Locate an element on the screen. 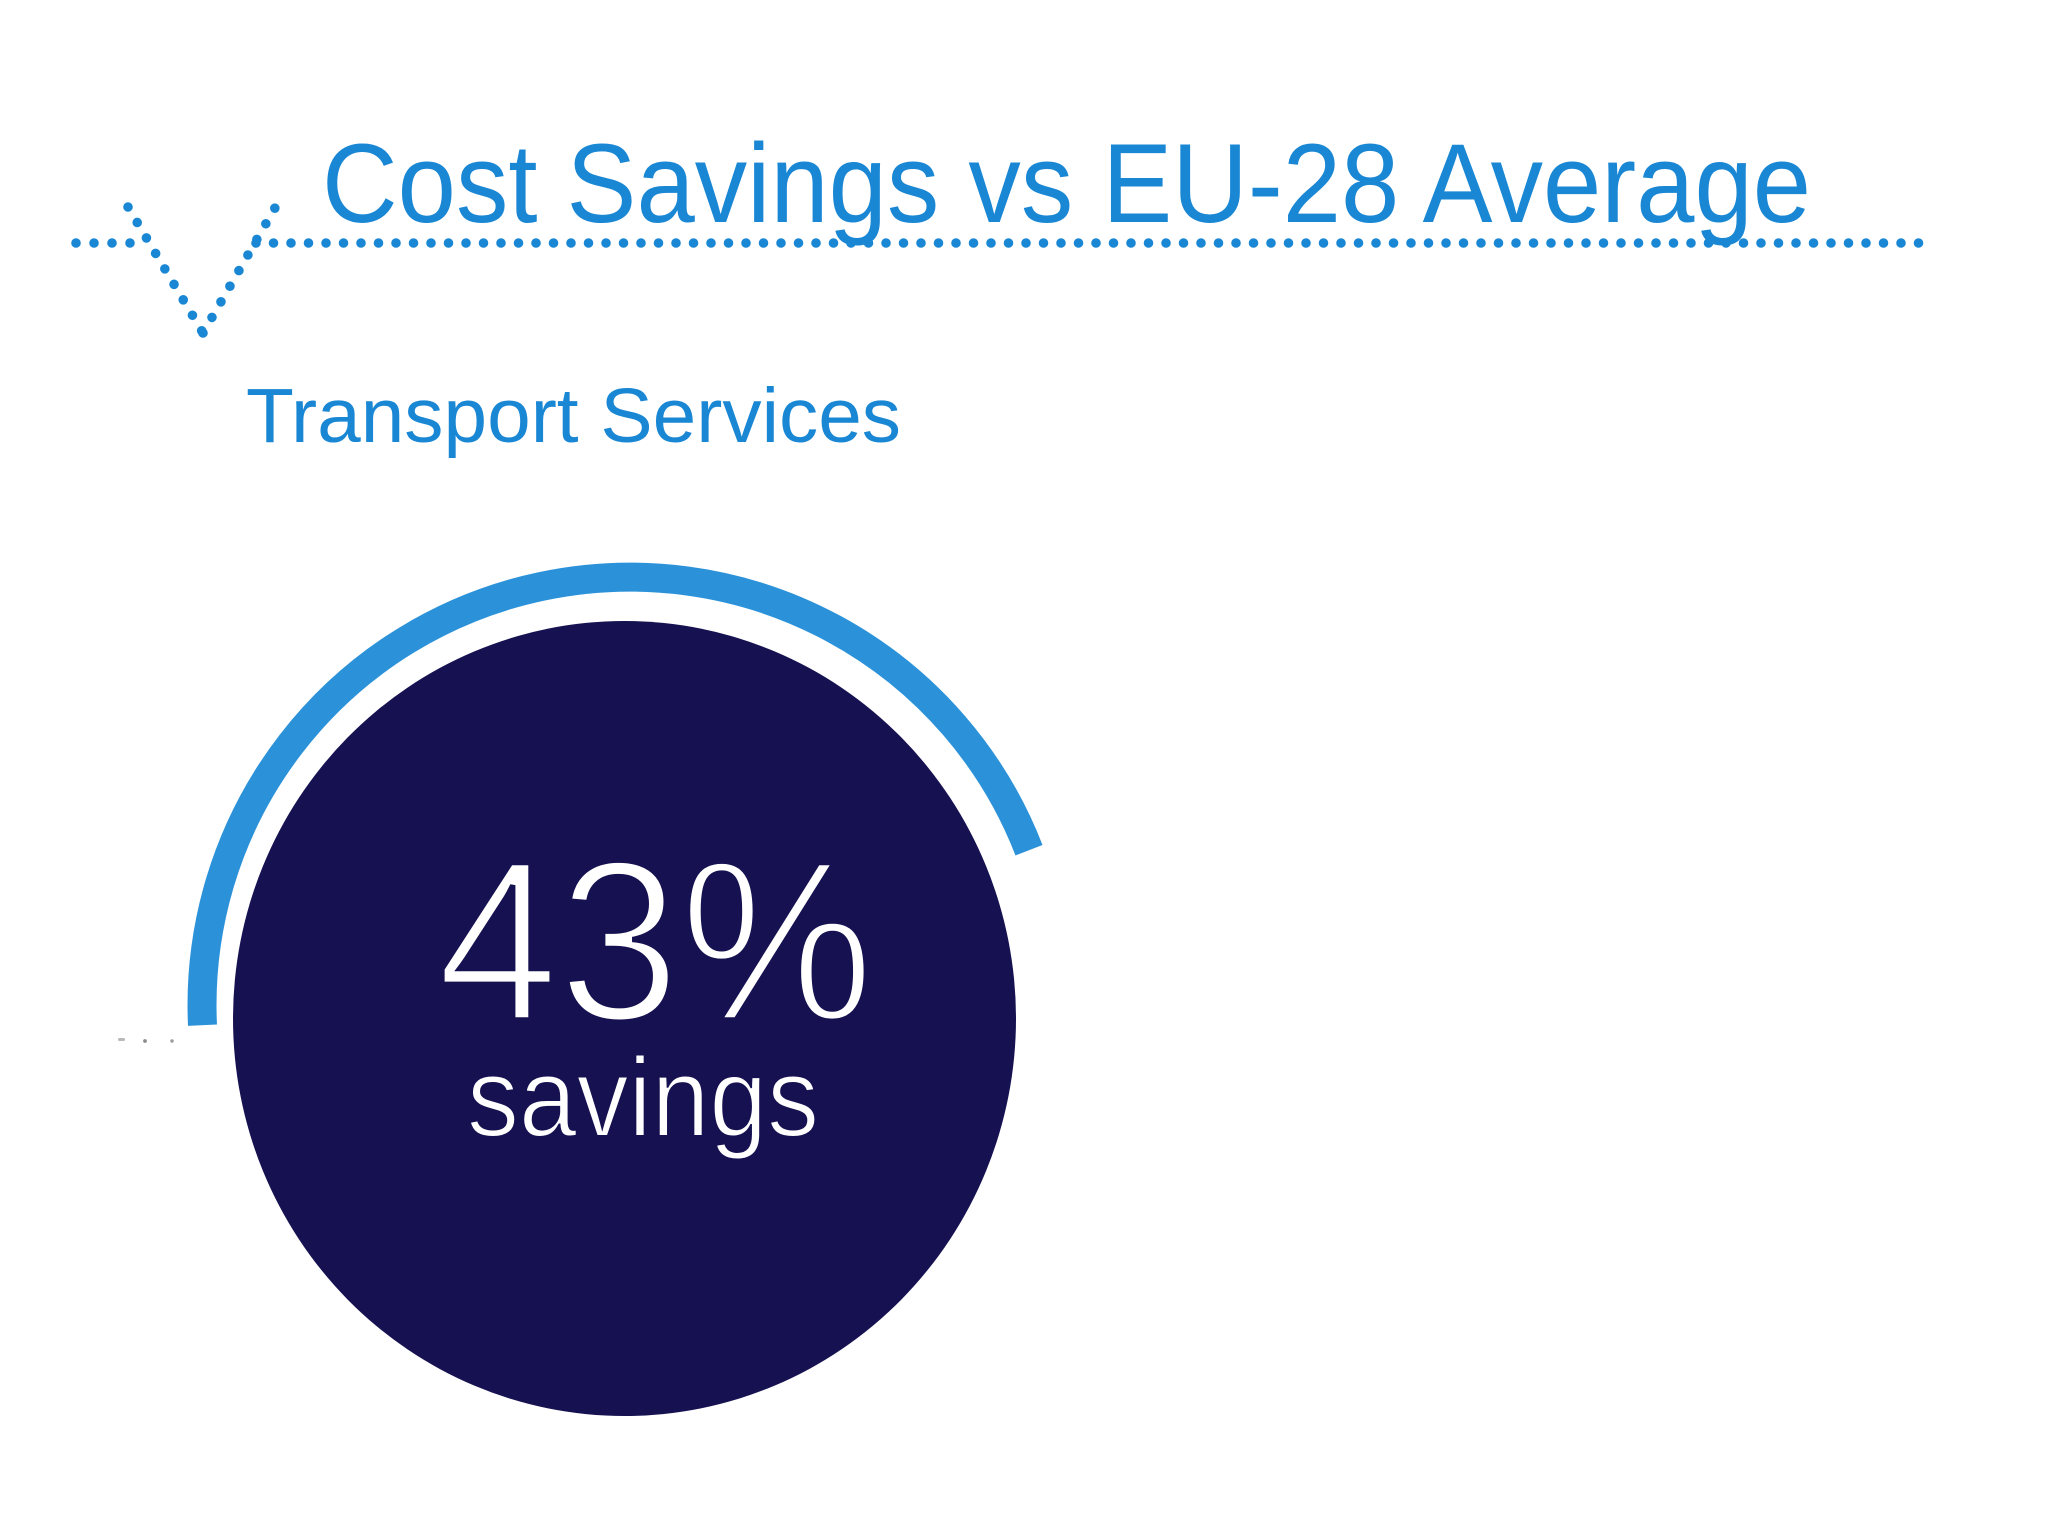  svg-text: 43% is located at coordinates (655, 941).